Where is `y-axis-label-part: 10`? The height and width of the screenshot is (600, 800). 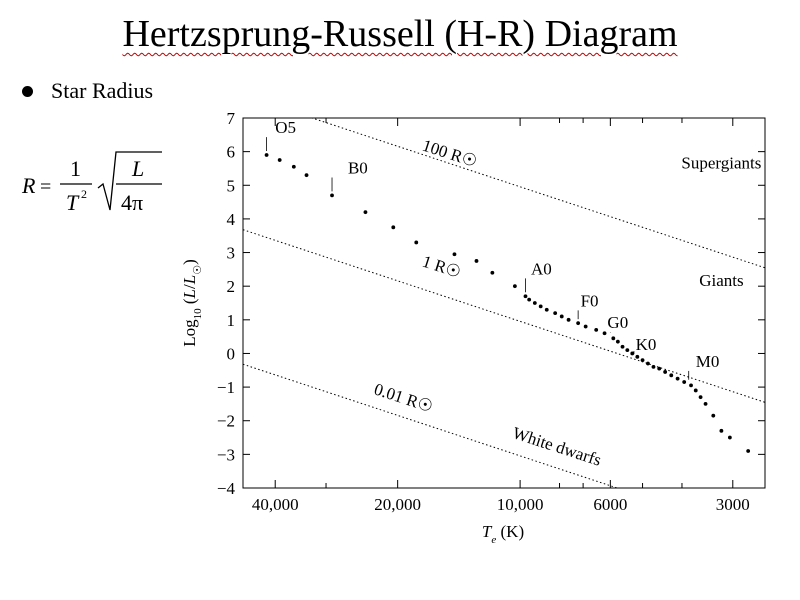
y-axis-label-part: 10 is located at coordinates (198, 314).